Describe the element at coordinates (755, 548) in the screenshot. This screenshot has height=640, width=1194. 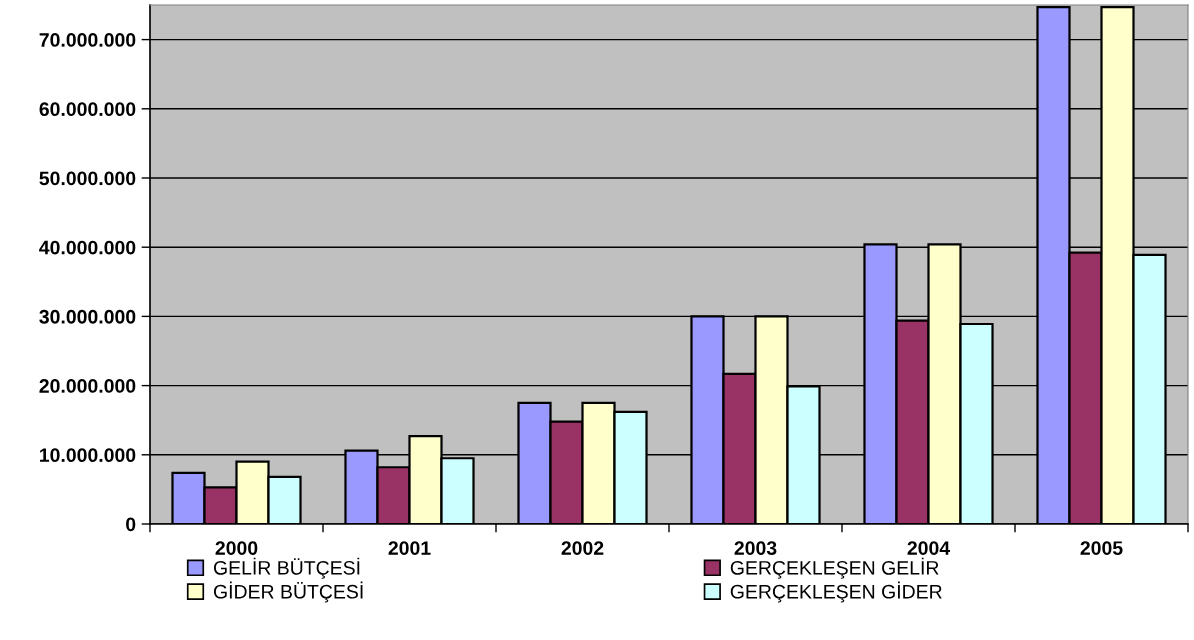
I see `x-tick-label: 2003` at that location.